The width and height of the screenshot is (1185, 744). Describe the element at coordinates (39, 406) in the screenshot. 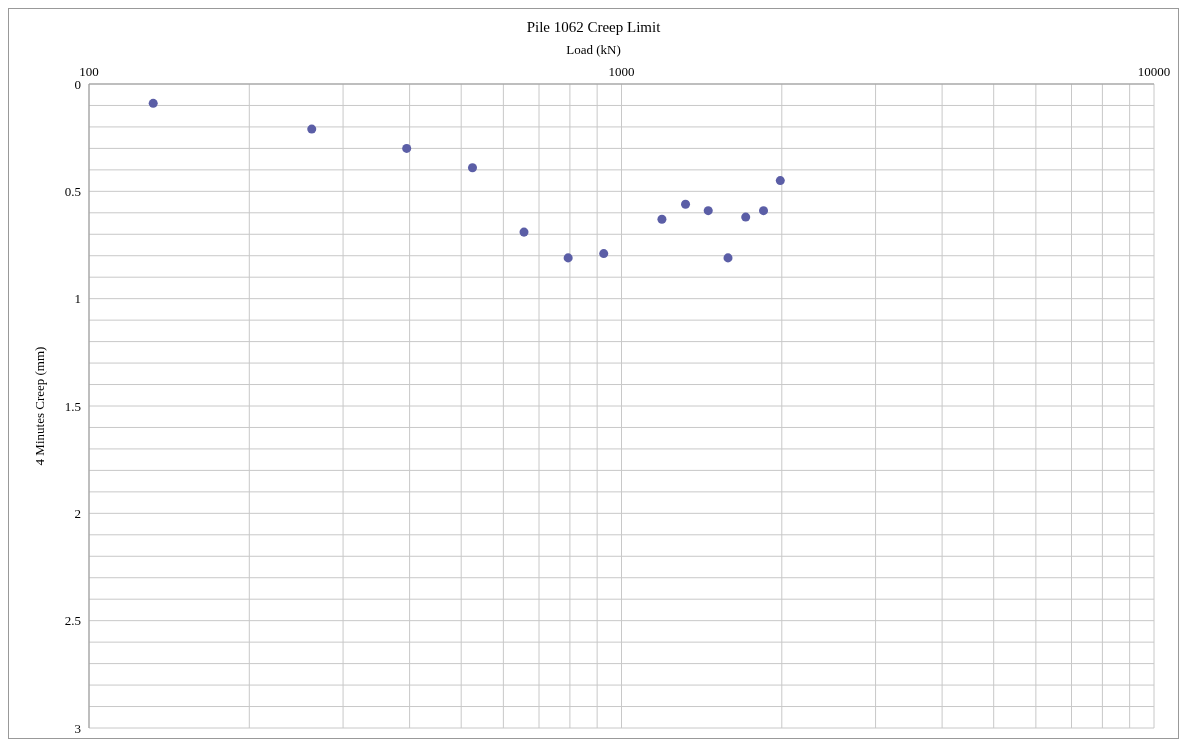

I see `y-axis-title: 4 Minutes Creep (mm)` at that location.